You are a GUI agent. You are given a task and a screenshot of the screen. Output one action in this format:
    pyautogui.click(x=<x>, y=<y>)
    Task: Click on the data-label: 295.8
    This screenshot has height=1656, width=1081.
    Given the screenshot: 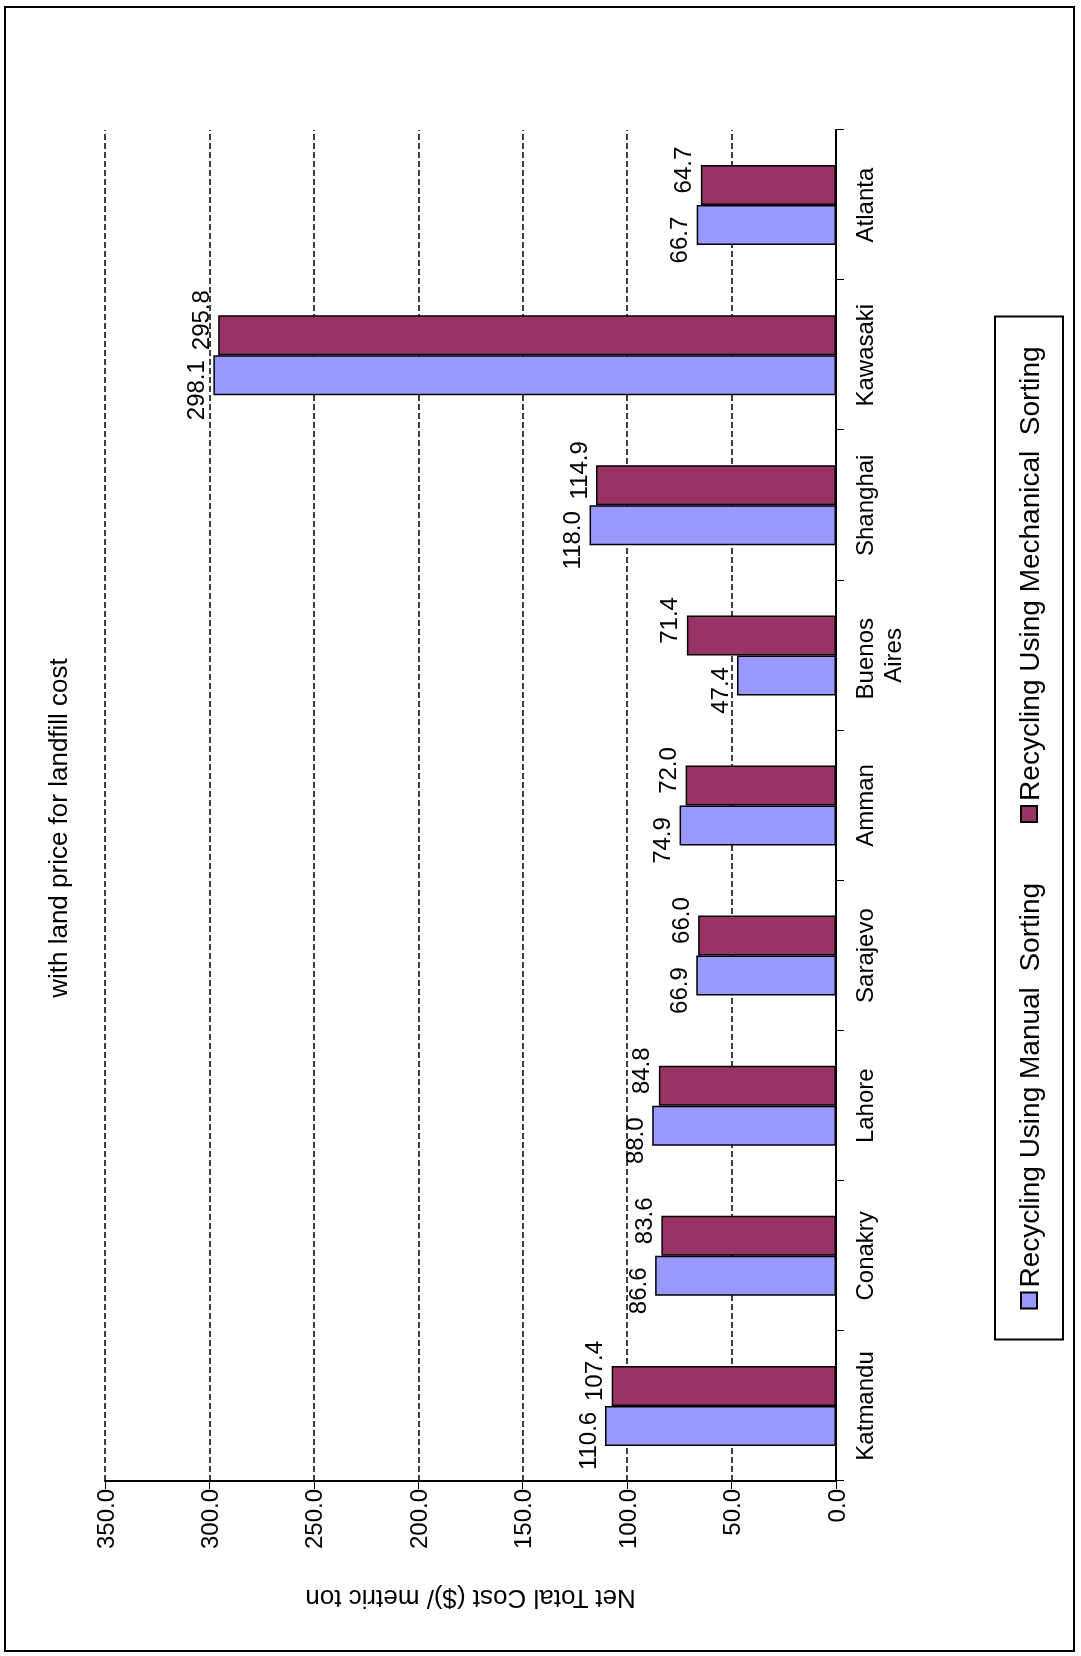 What is the action you would take?
    pyautogui.click(x=200, y=320)
    